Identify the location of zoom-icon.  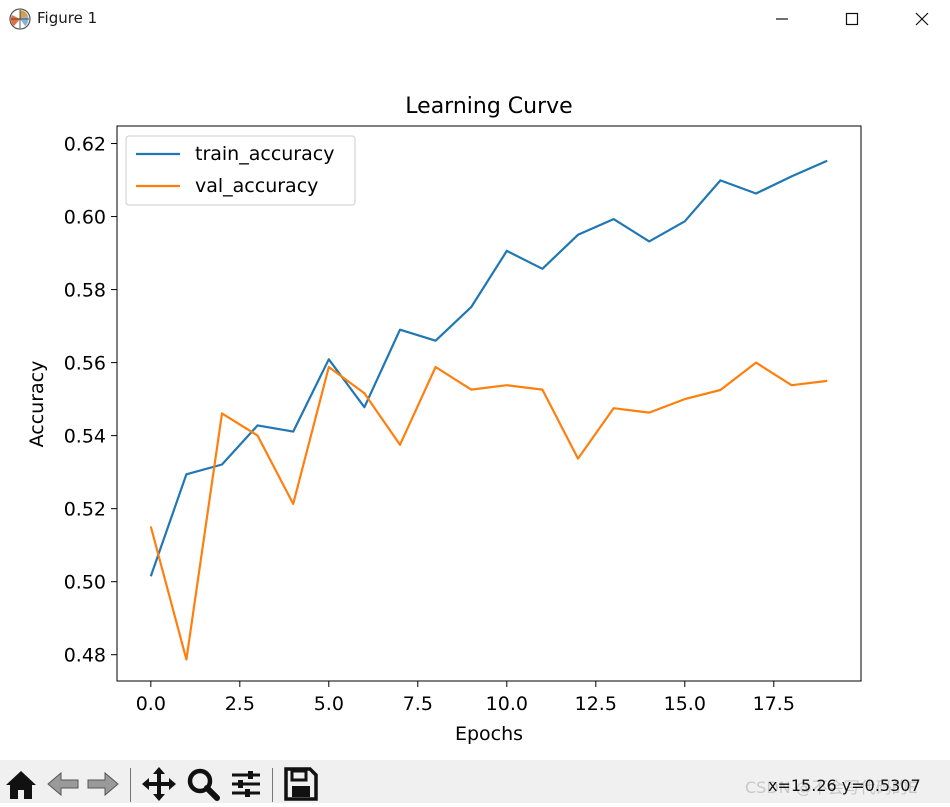
(203, 784).